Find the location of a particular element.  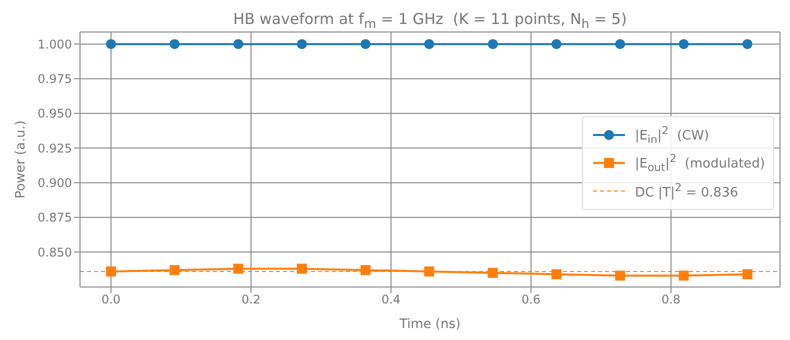

y-tick-label: 0.975 is located at coordinates (55, 79).